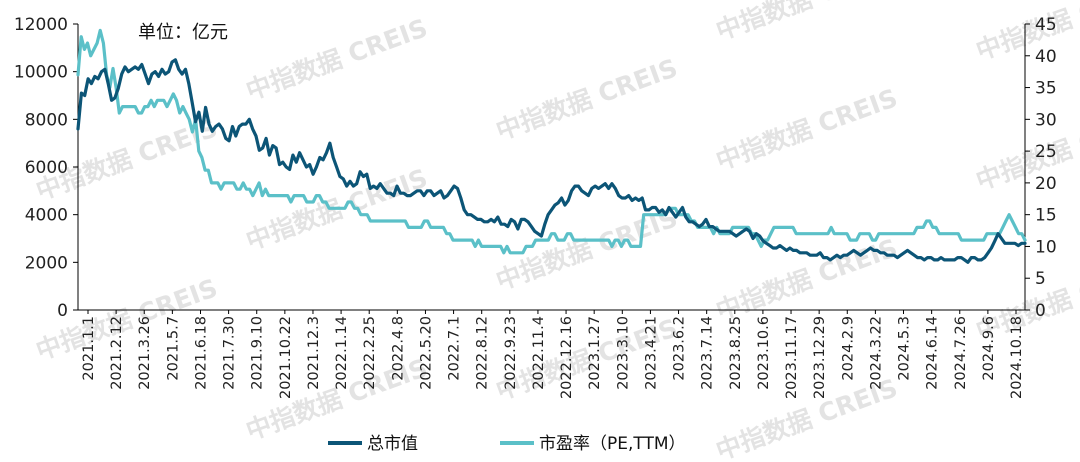  Describe the element at coordinates (41, 25) in the screenshot. I see `left-tick-label: 12000` at that location.